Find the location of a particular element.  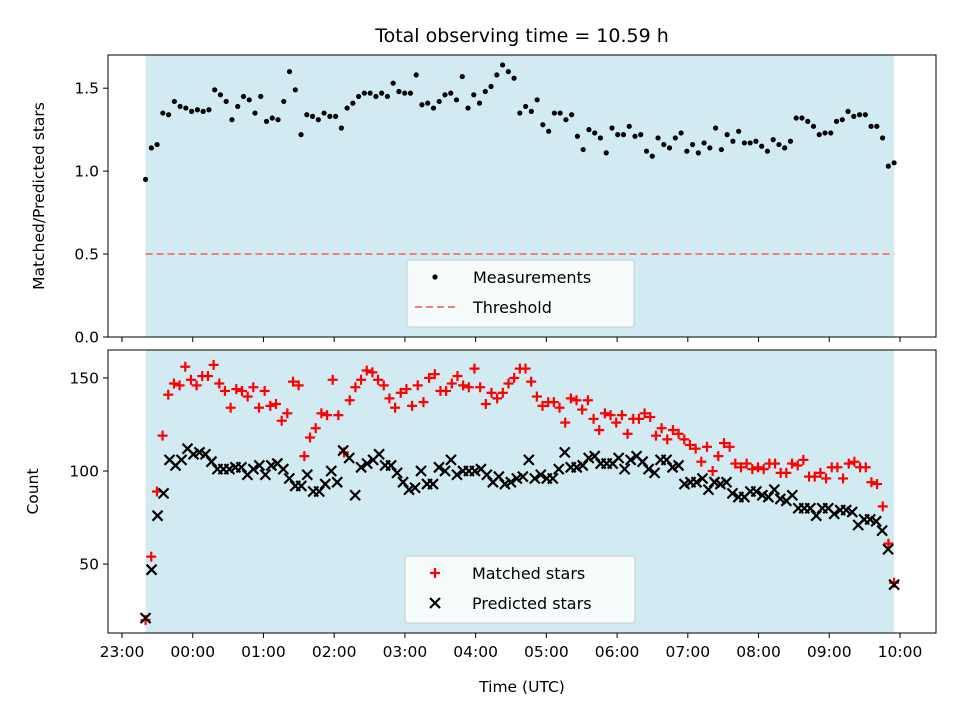

x-tick-label: 03:00 is located at coordinates (405, 652).